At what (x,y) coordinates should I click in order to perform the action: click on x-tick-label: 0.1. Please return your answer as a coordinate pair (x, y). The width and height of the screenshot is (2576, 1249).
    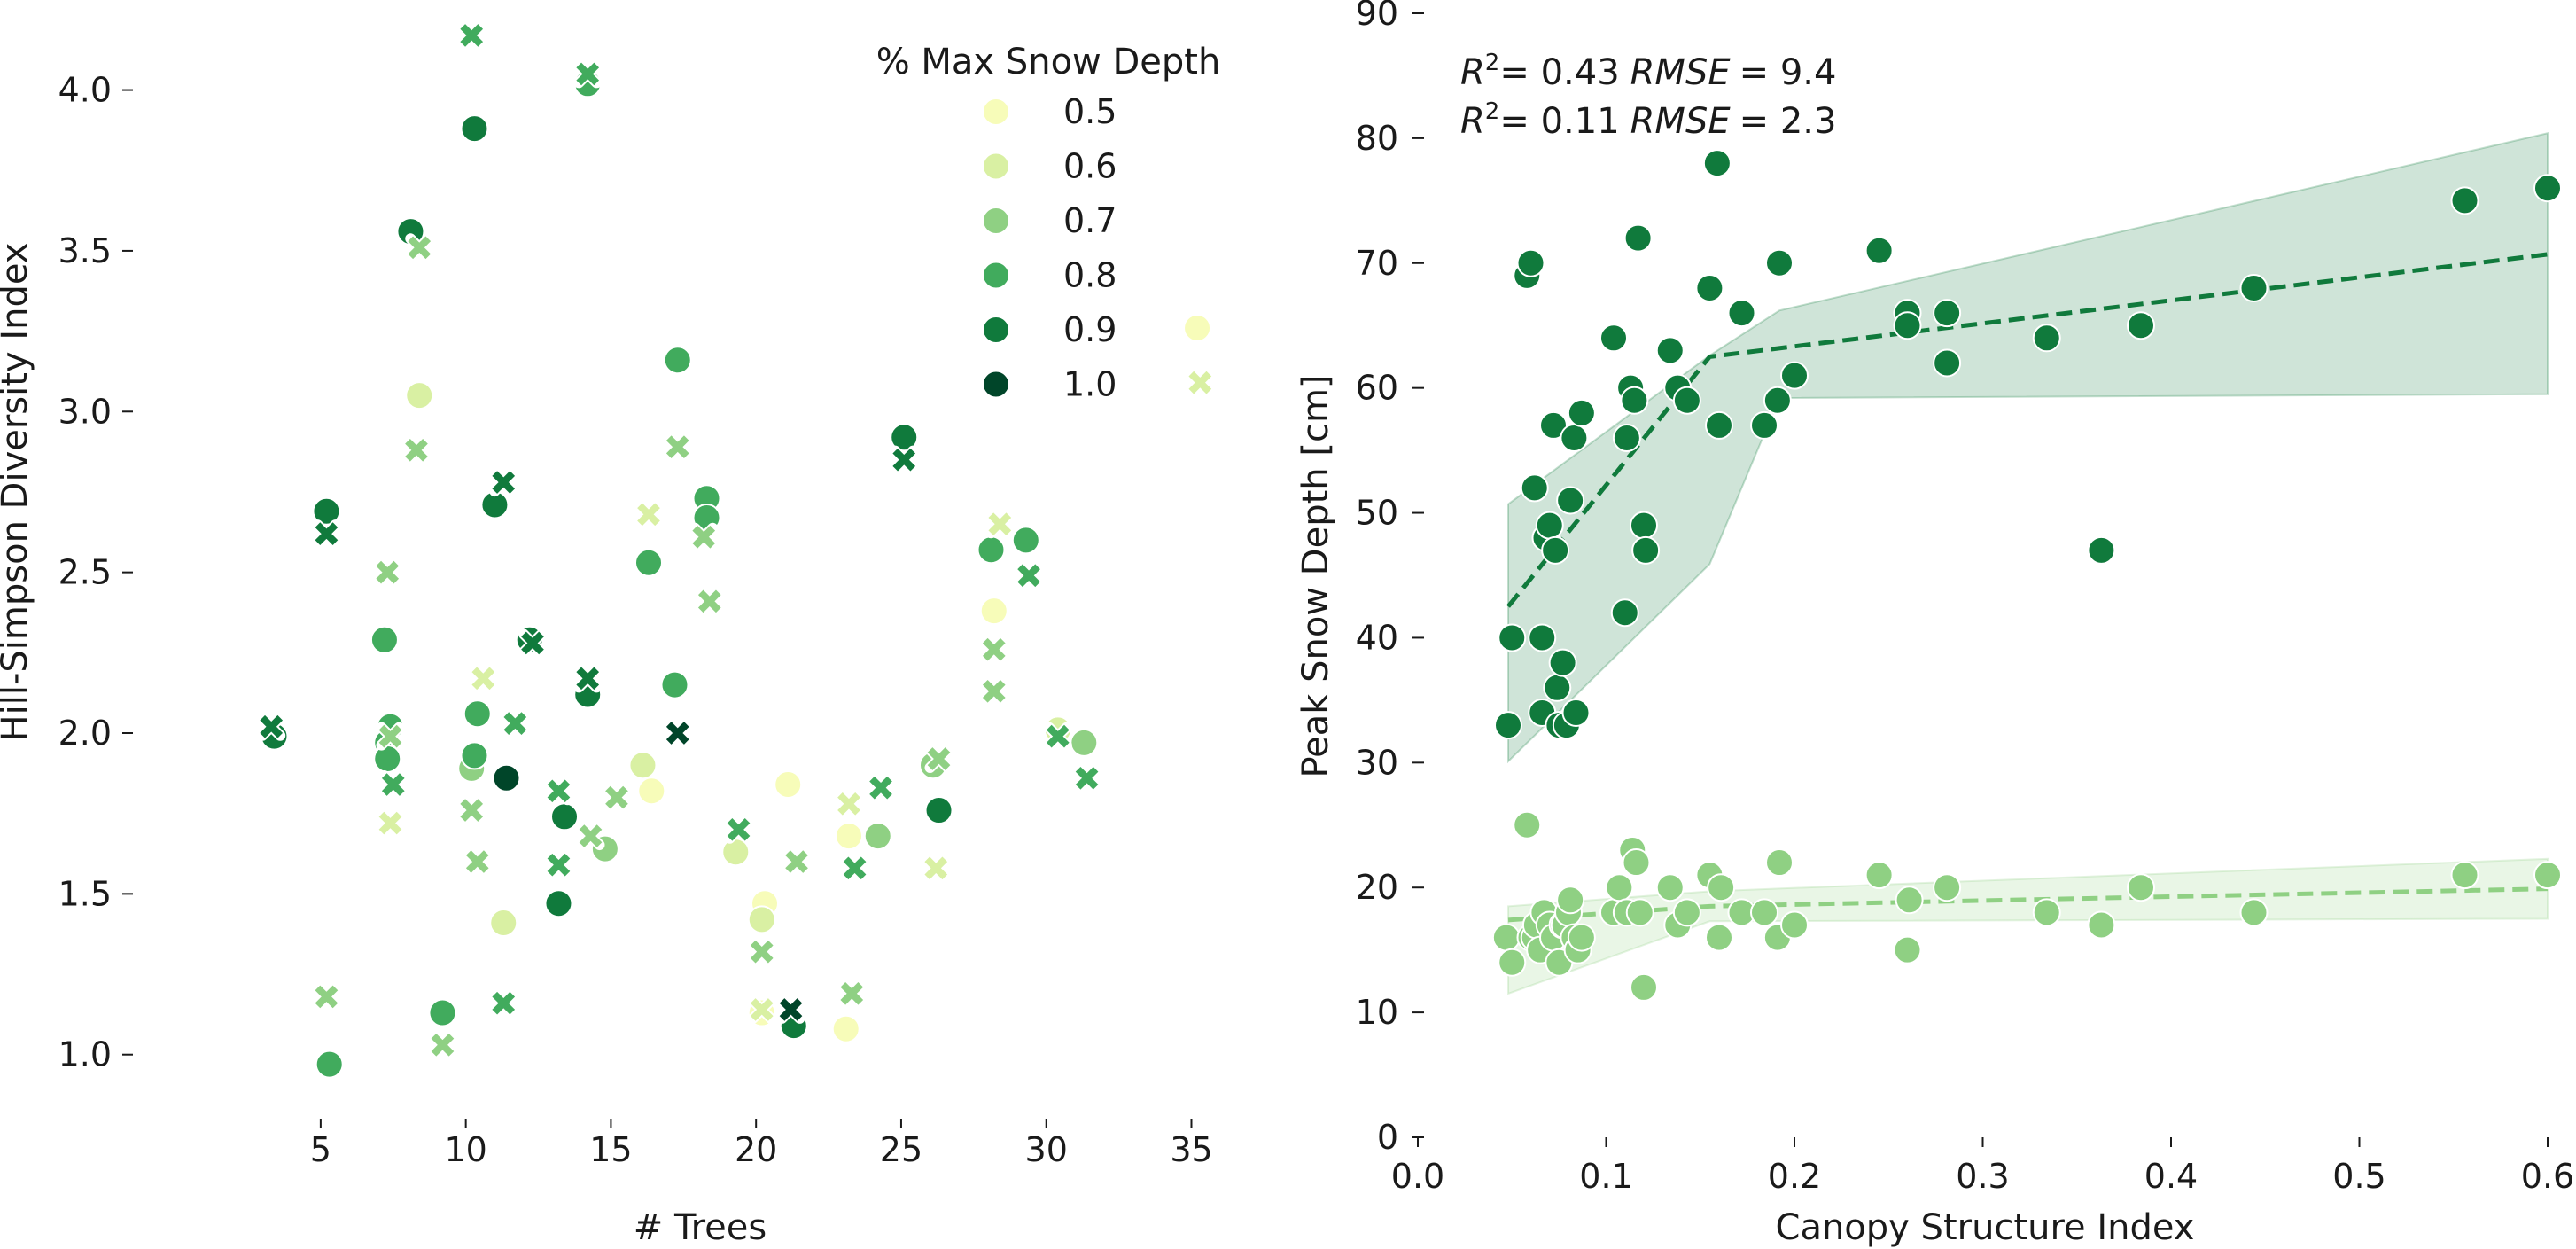
    Looking at the image, I should click on (1605, 1176).